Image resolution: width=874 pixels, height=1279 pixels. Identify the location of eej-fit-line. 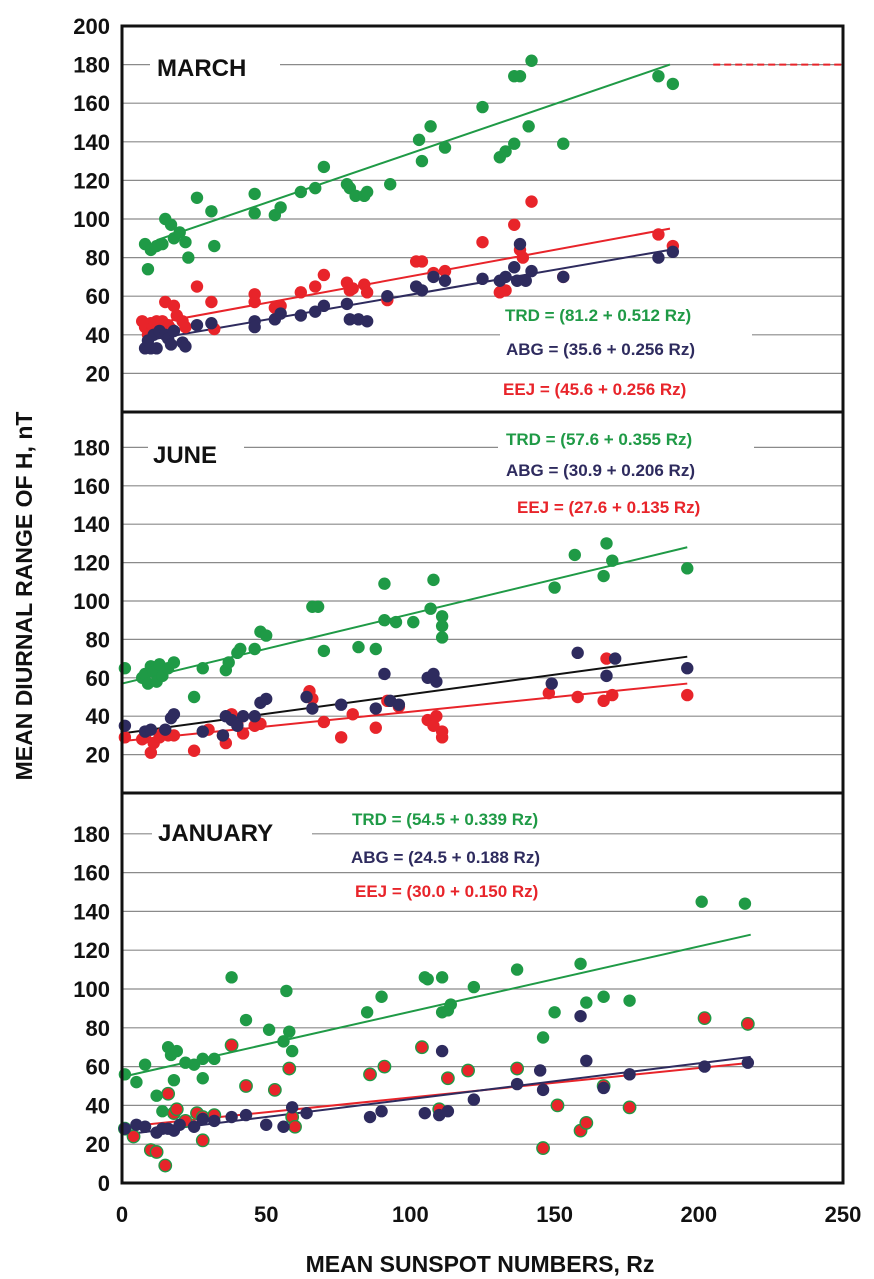
(404, 712).